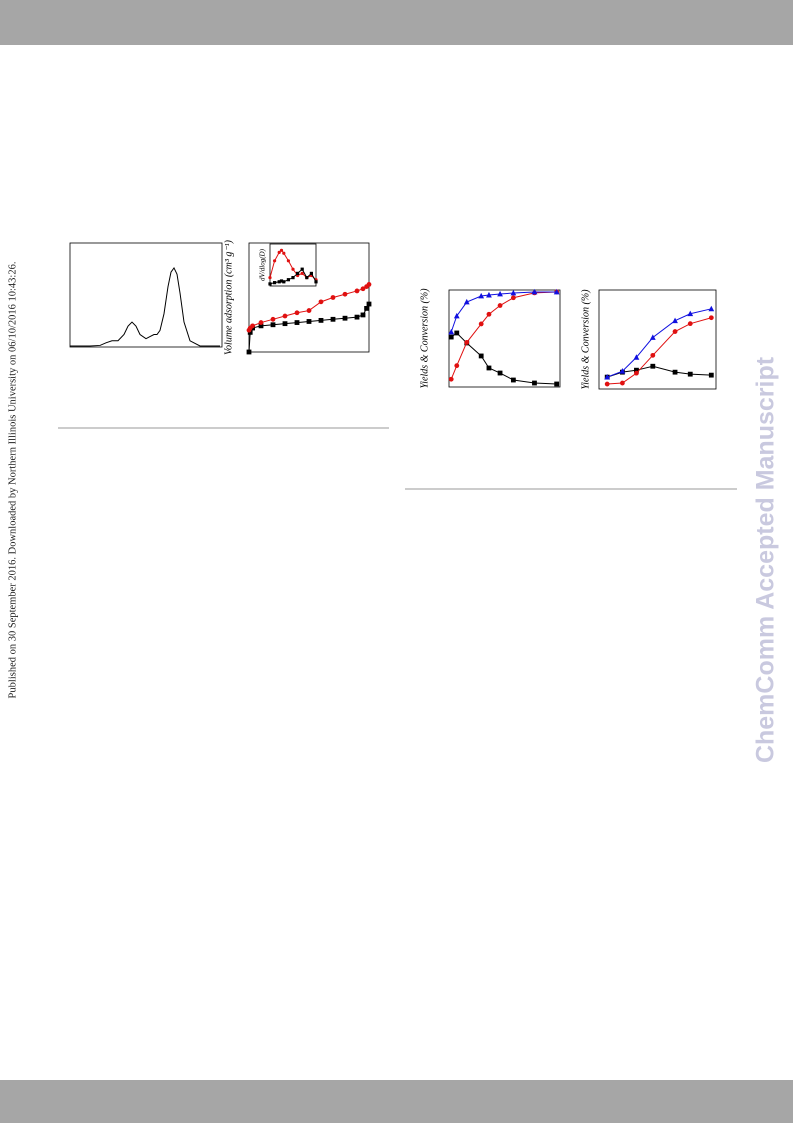  Describe the element at coordinates (396, 22) in the screenshot. I see `header-bar` at that location.